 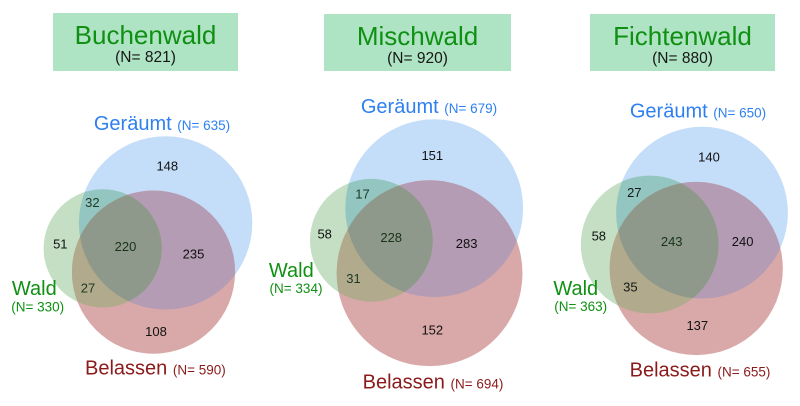 What do you see at coordinates (580, 306) in the screenshot?
I see `svg-text: (N= 363)` at bounding box center [580, 306].